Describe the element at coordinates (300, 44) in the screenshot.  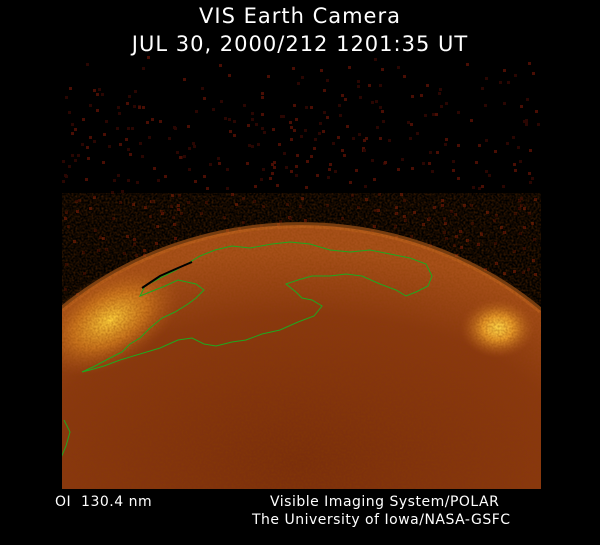
I see `timestamp: JUL 30, 2000/212 1201:35 UT` at that location.